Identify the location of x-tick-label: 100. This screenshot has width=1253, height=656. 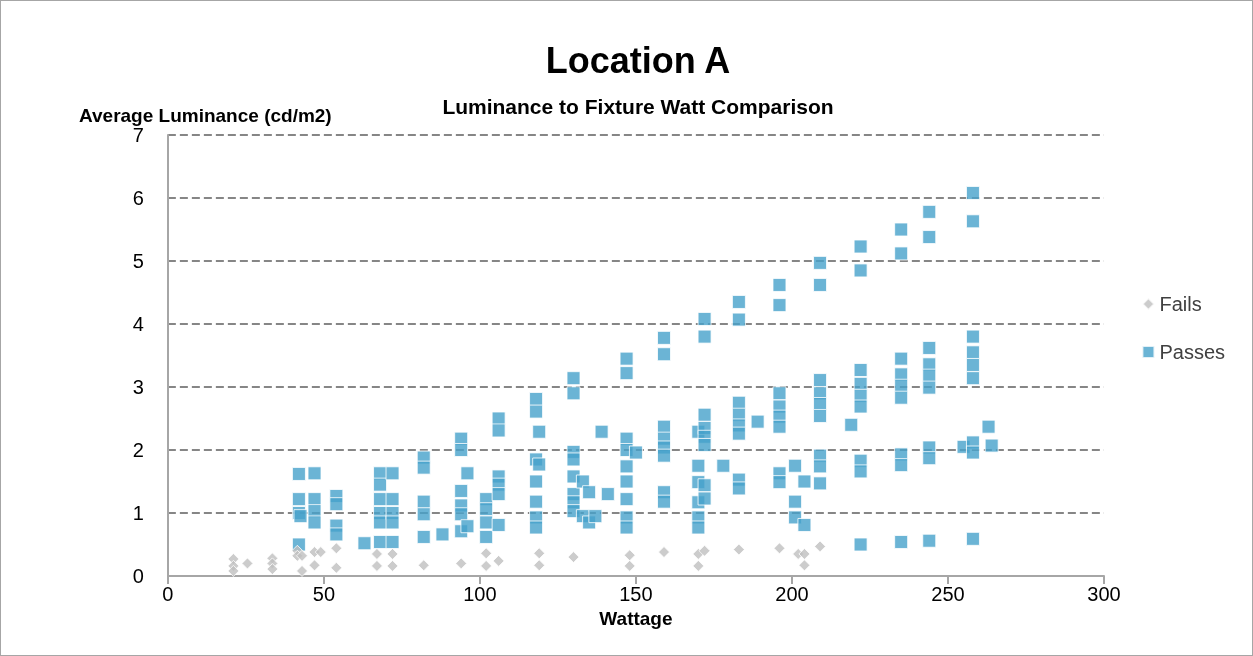
(480, 594).